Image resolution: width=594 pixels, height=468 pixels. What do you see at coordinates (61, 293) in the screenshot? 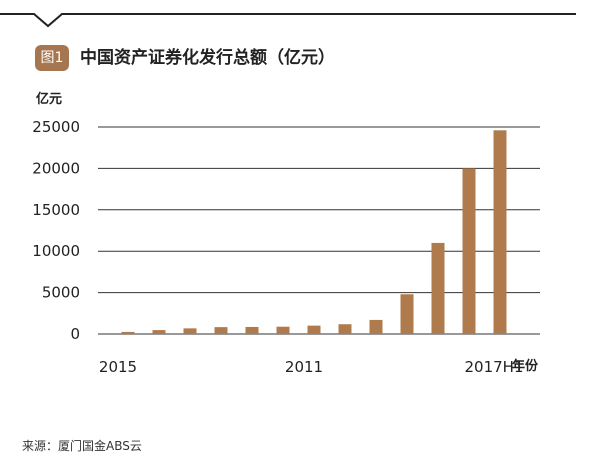
I see `y-tick-label: 5000` at bounding box center [61, 293].